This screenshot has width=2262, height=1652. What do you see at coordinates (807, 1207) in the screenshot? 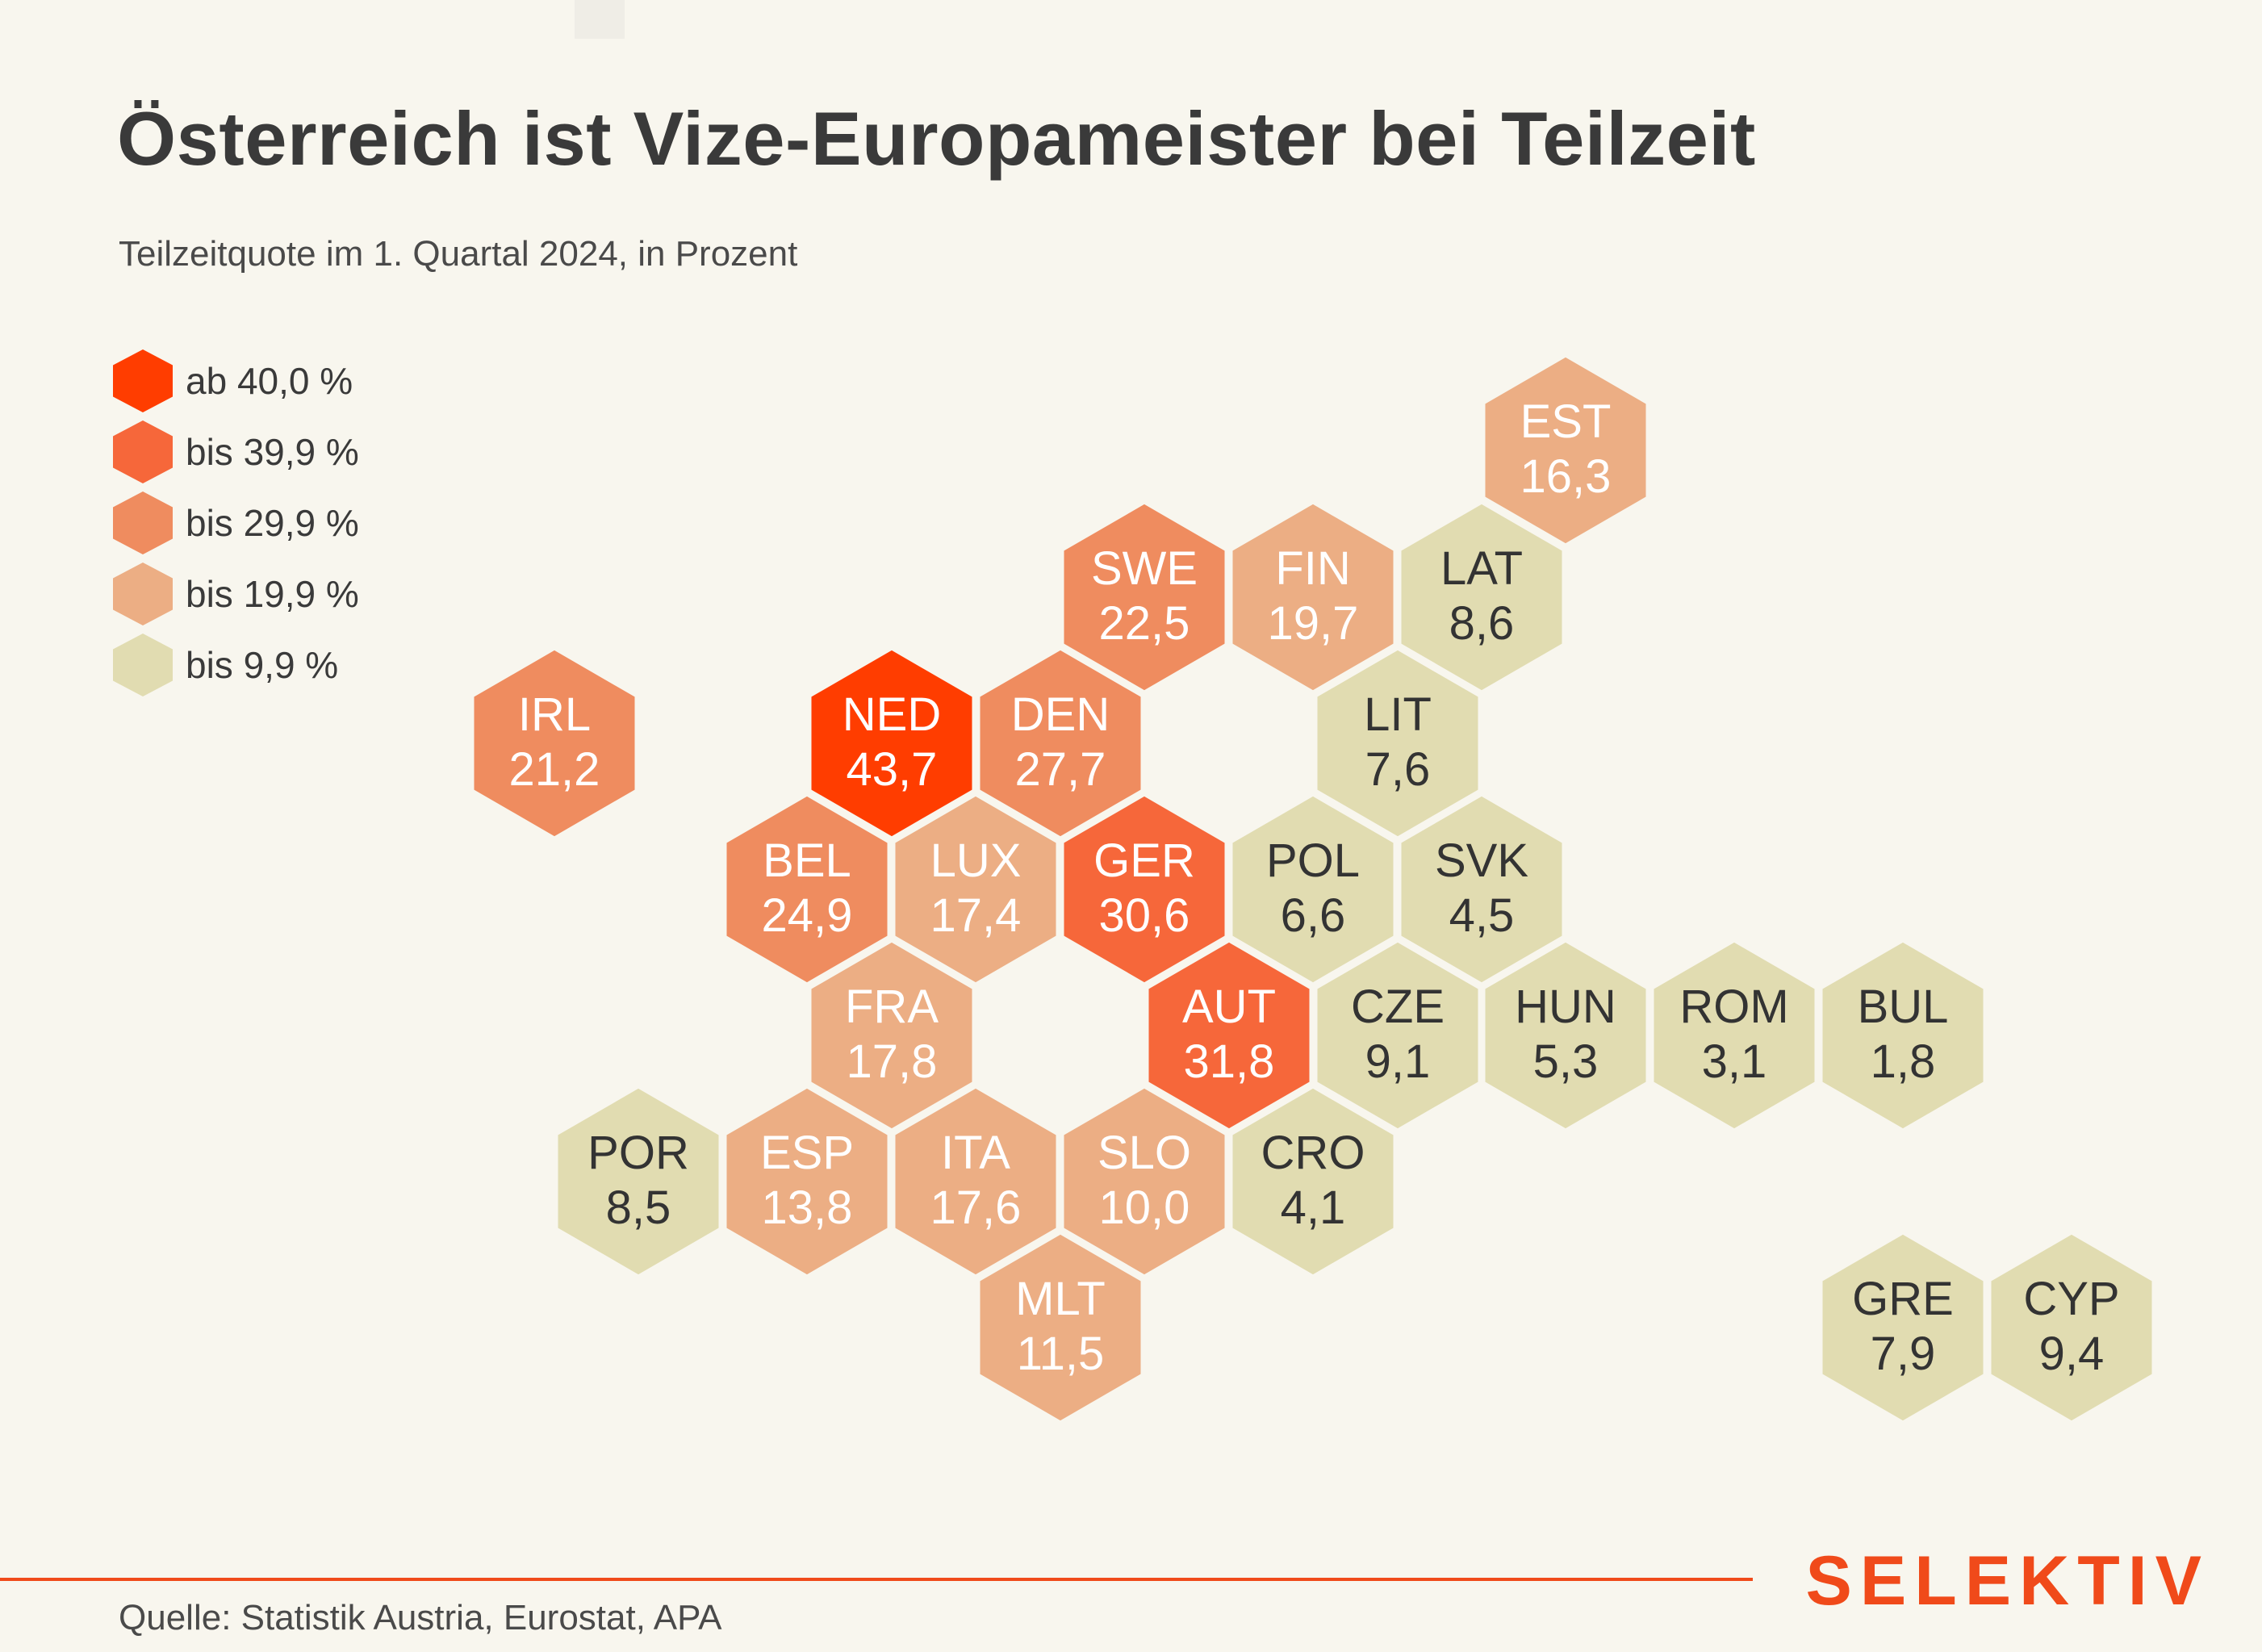
I see `country-value: 13,8` at bounding box center [807, 1207].